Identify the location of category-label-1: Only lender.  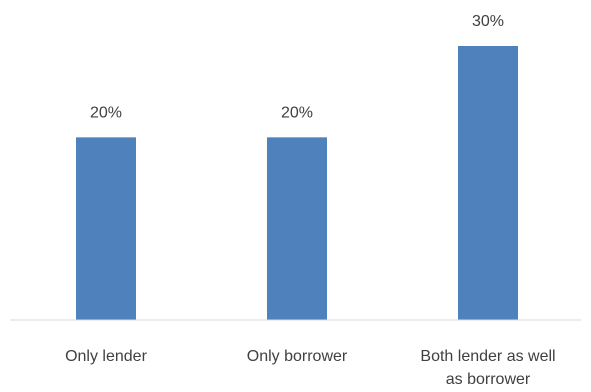
(106, 356).